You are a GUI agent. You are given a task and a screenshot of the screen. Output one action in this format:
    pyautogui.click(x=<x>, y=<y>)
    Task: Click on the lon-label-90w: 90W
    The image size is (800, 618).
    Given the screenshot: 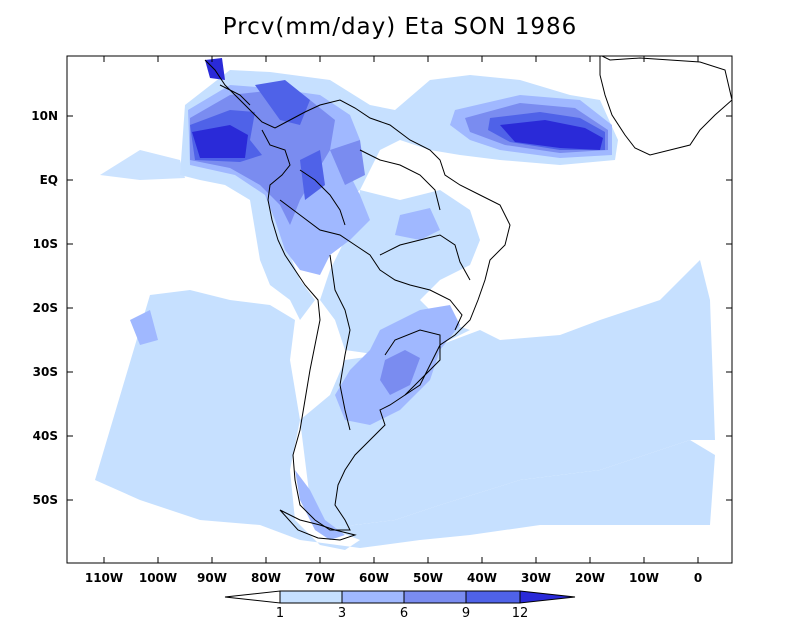 What is the action you would take?
    pyautogui.click(x=212, y=578)
    